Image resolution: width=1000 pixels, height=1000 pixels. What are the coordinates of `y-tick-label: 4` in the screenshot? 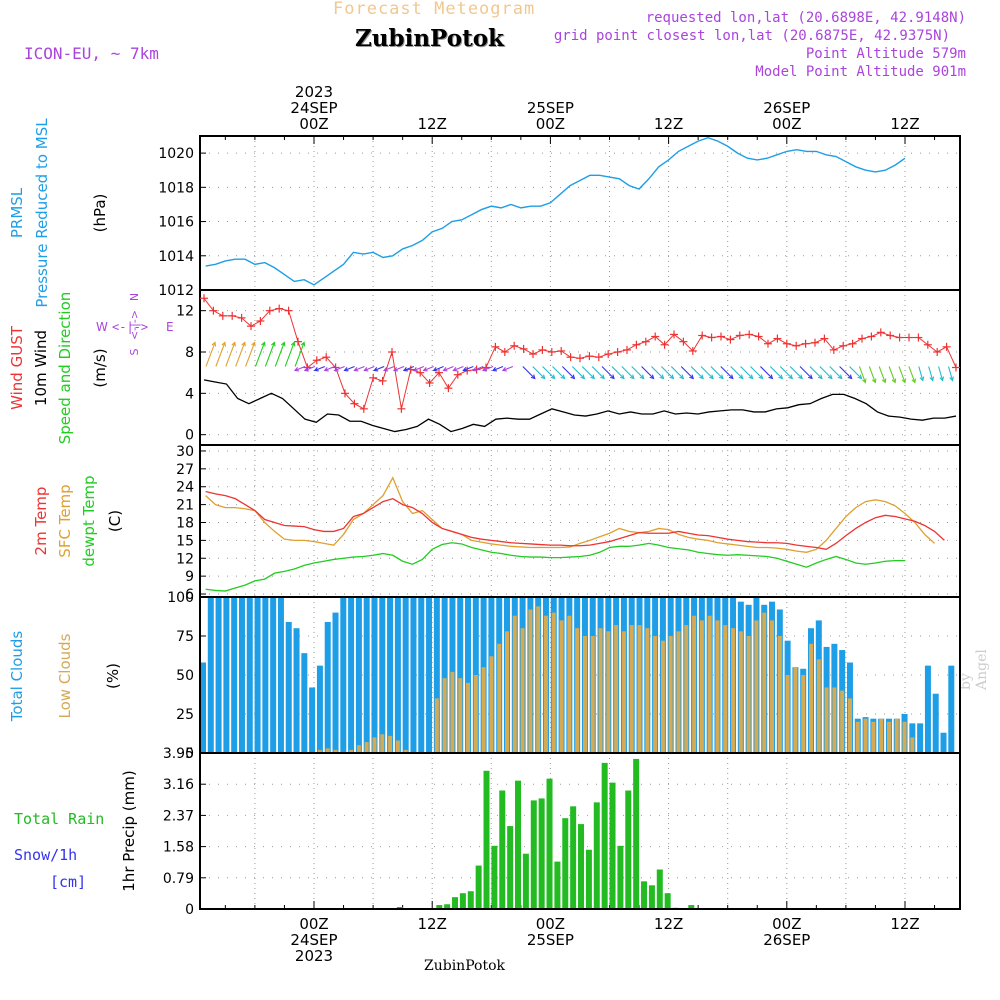 It's located at (189, 394).